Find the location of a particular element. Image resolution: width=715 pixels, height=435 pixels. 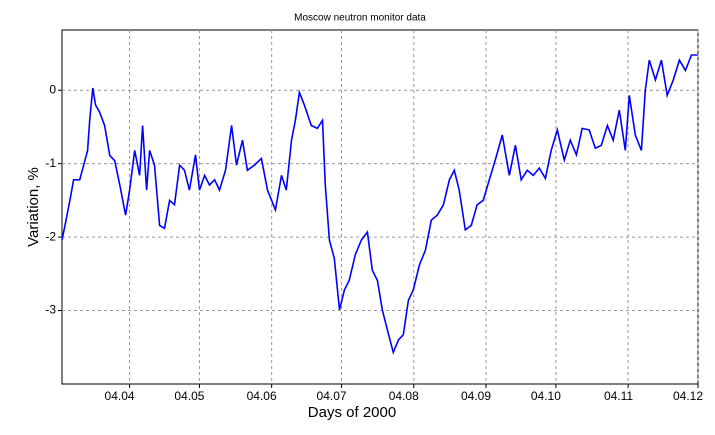

x-tick-label: 04.11 is located at coordinates (618, 396).